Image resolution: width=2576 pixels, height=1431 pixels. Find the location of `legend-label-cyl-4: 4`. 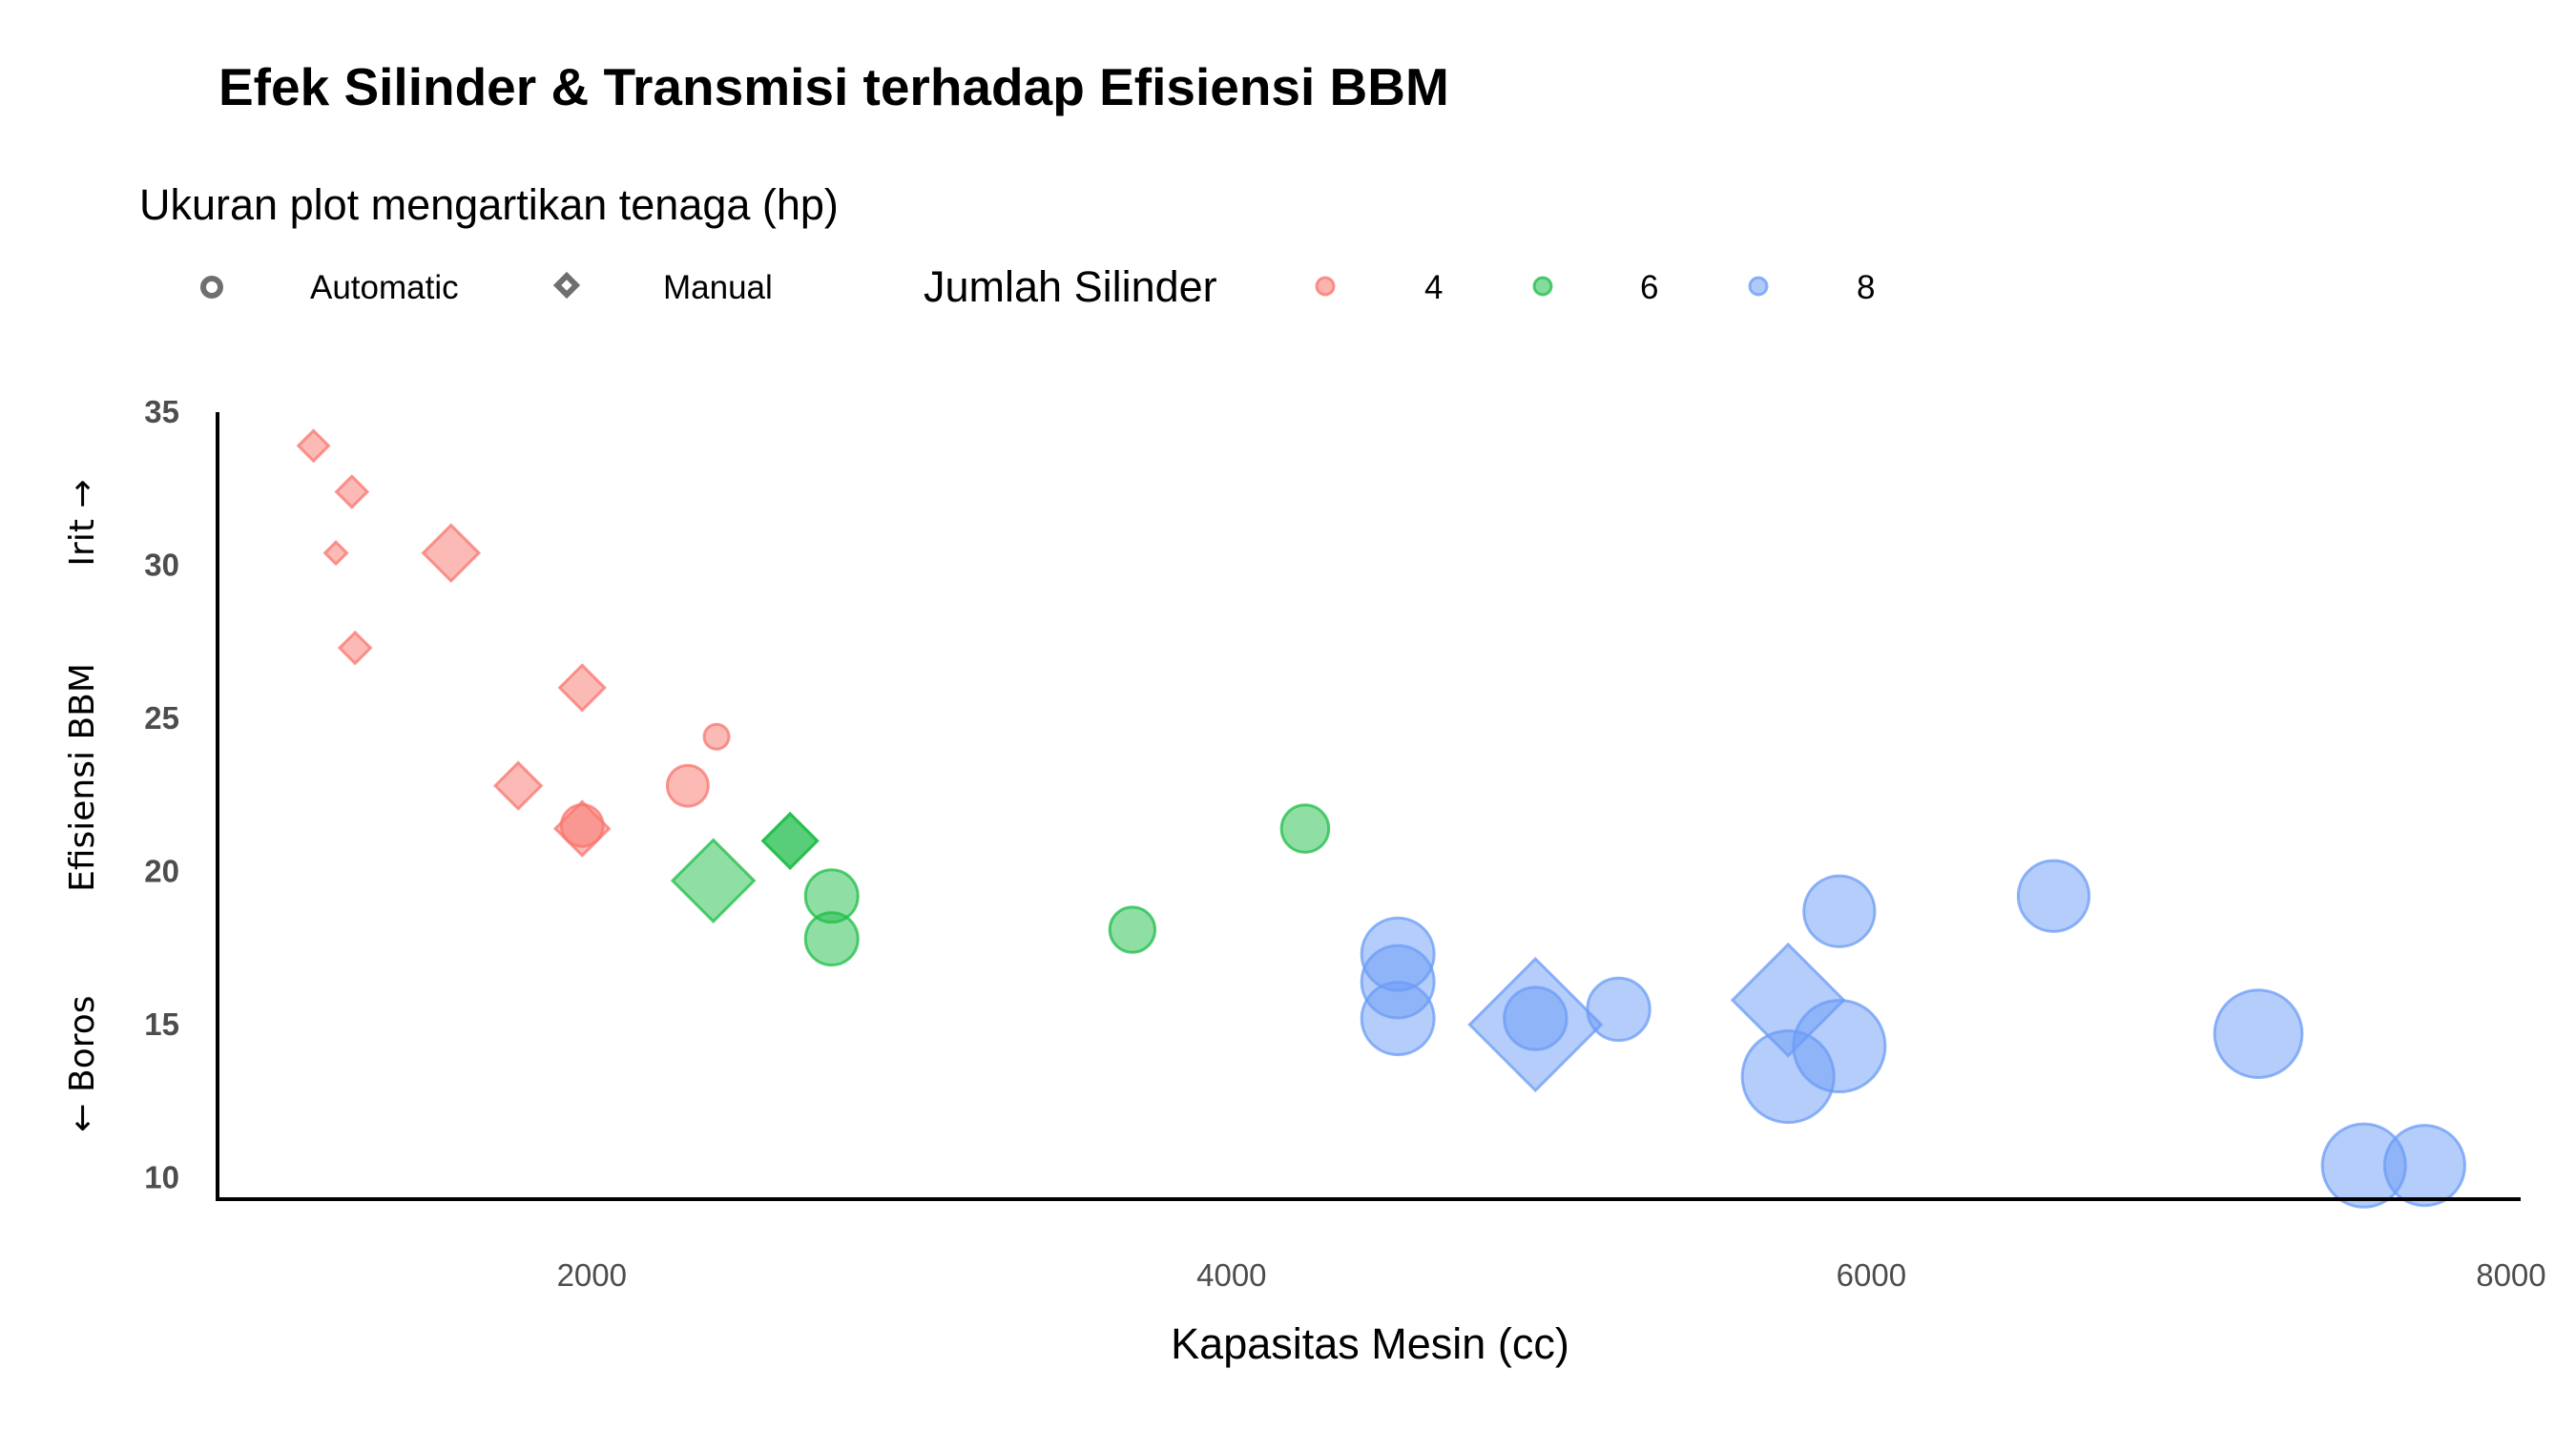

legend-label-cyl-4: 4 is located at coordinates (1433, 287).